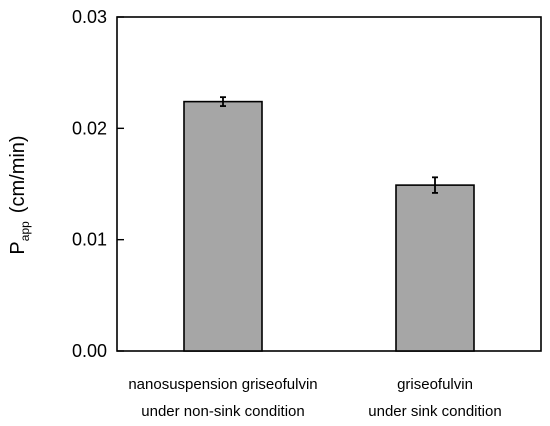 This screenshot has width=550, height=426. Describe the element at coordinates (434, 411) in the screenshot. I see `category-label-1-line-1: under sink condition` at that location.